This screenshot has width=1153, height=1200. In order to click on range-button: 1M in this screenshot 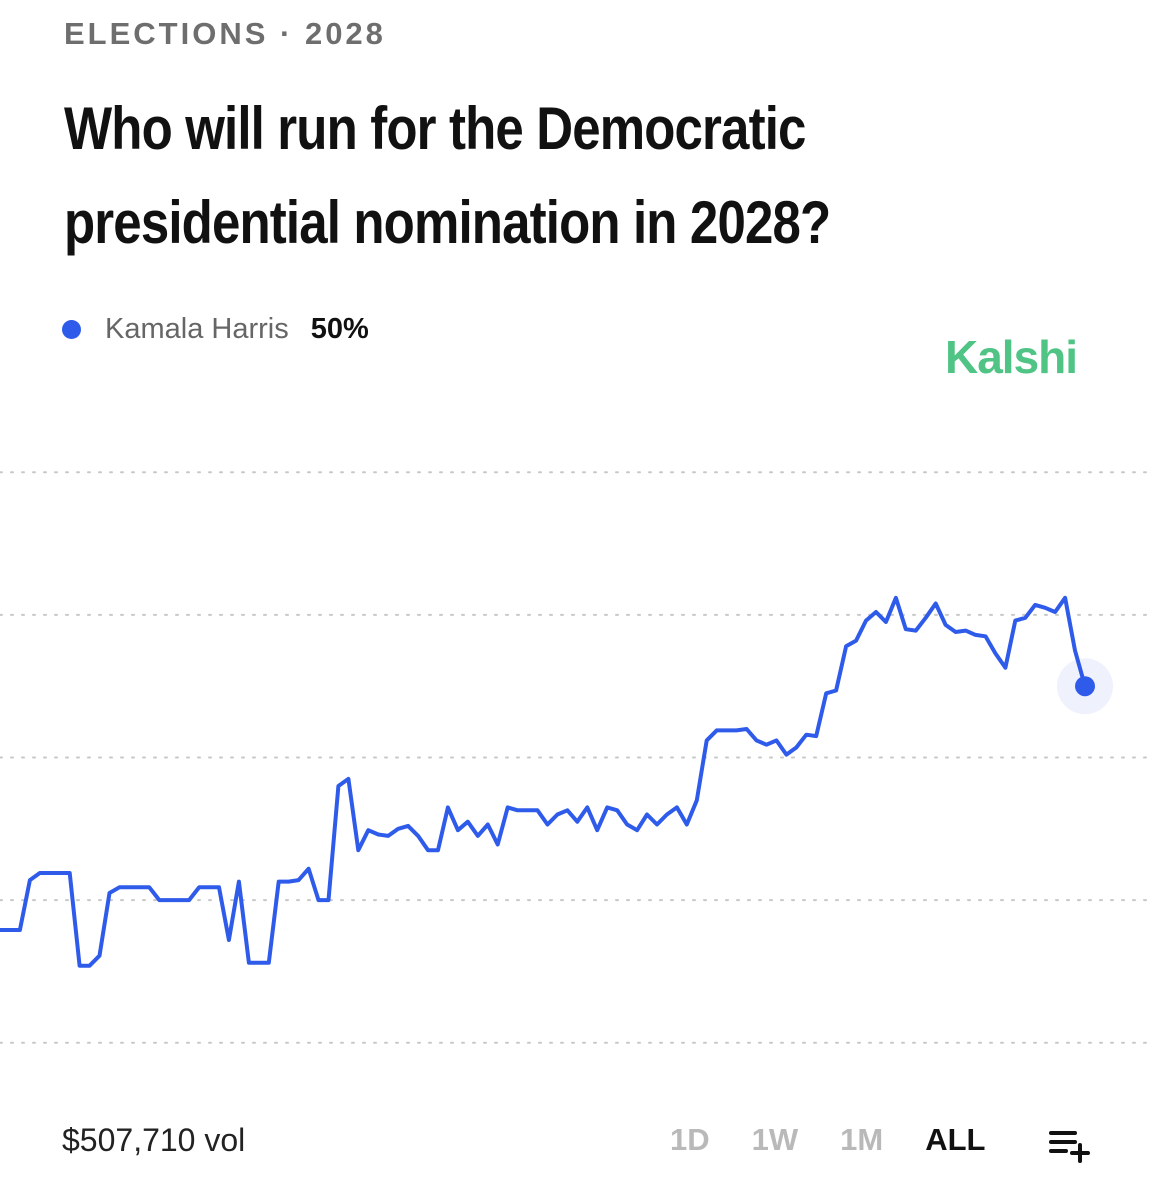, I will do `click(862, 1139)`.